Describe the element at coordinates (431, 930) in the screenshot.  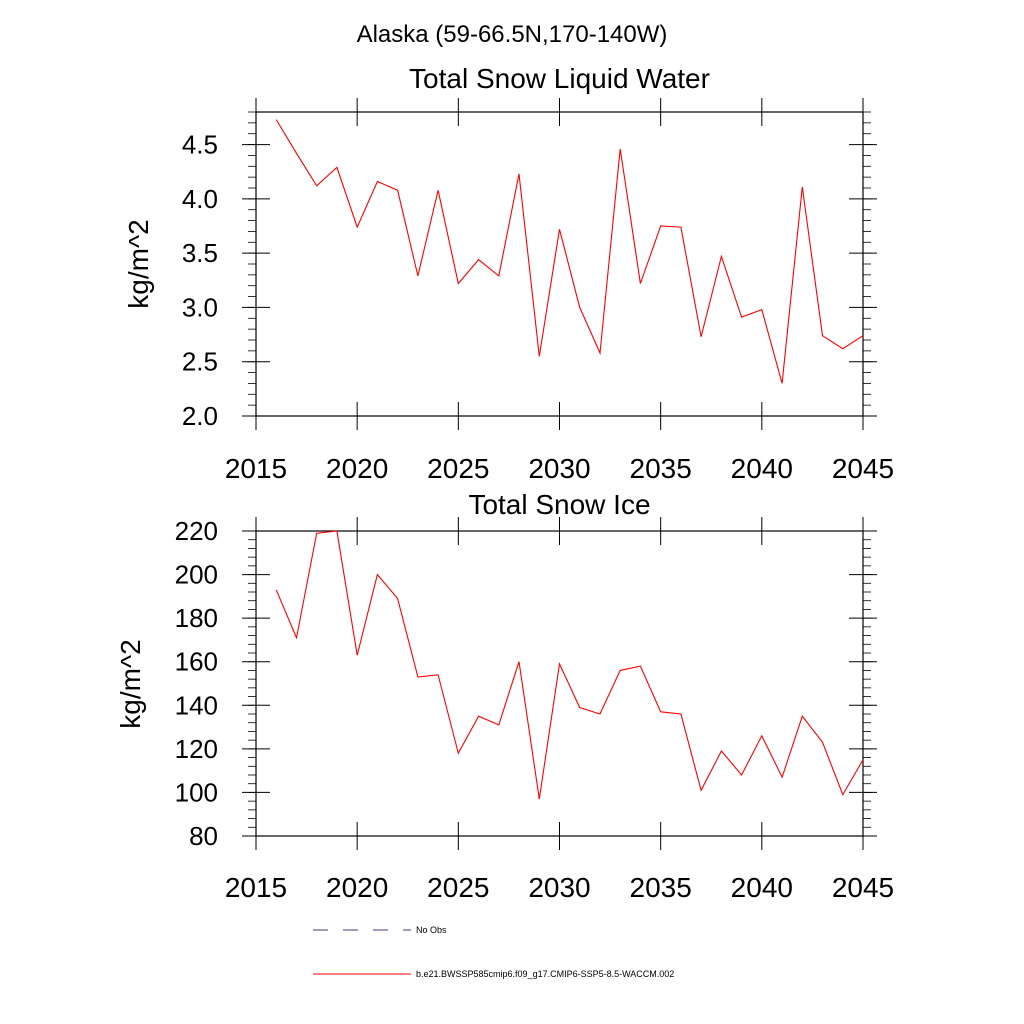
I see `legend-label-no-obs: No Obs` at that location.